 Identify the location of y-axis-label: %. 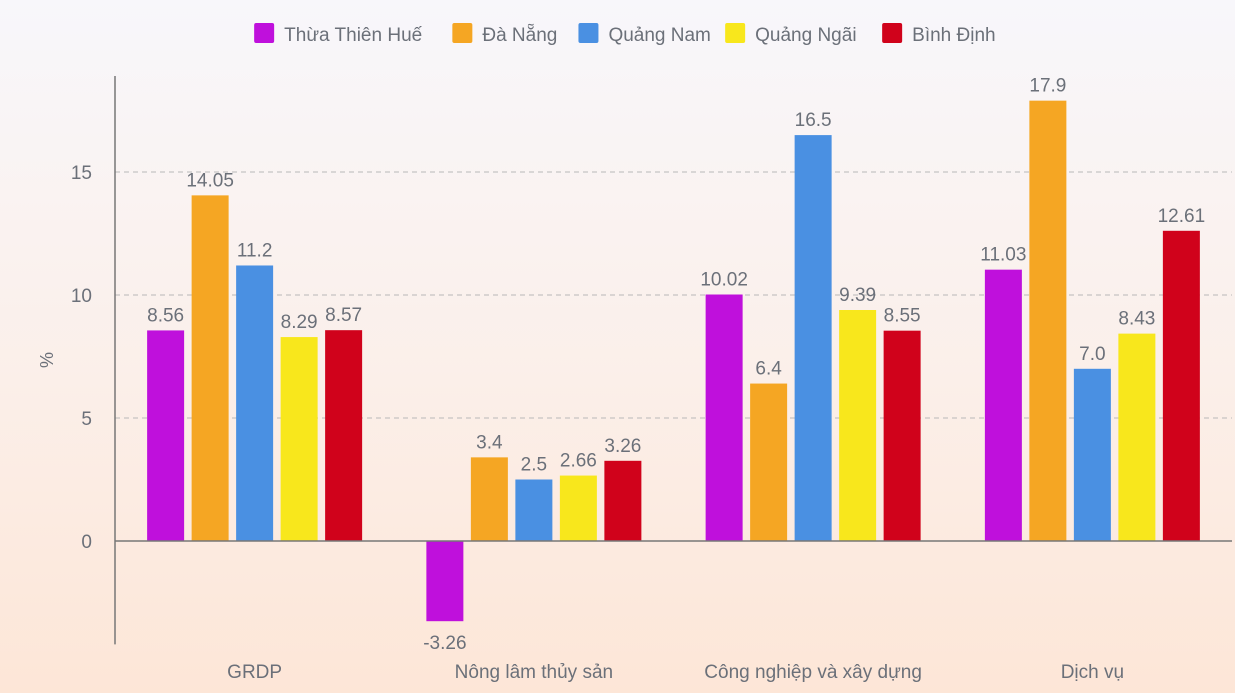
(47, 360).